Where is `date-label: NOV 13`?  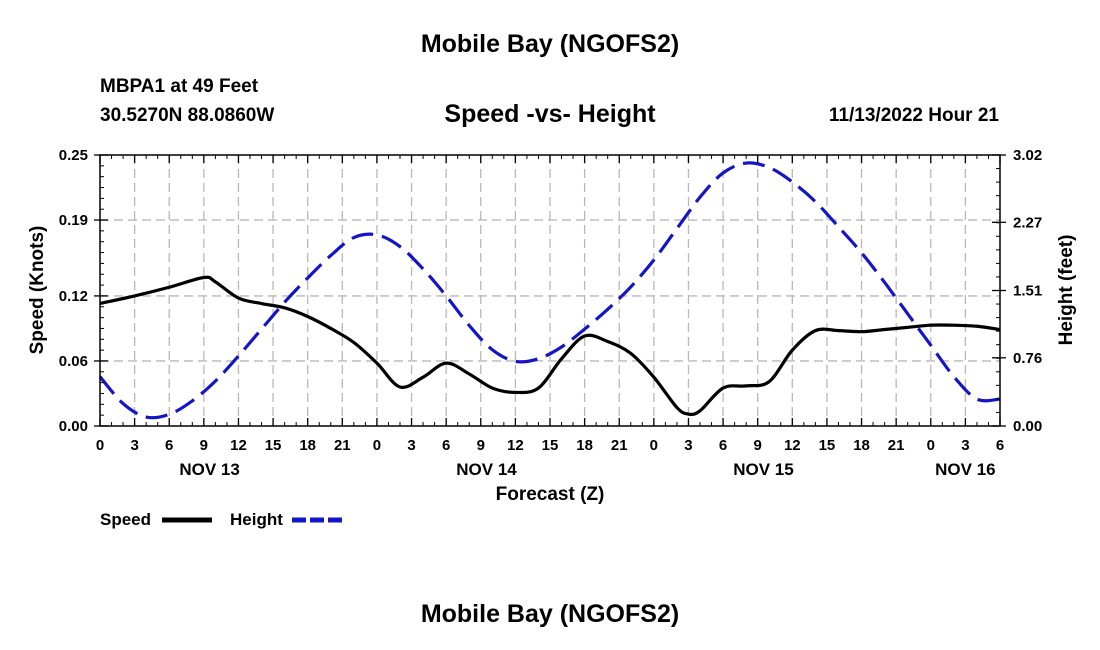
date-label: NOV 13 is located at coordinates (209, 469).